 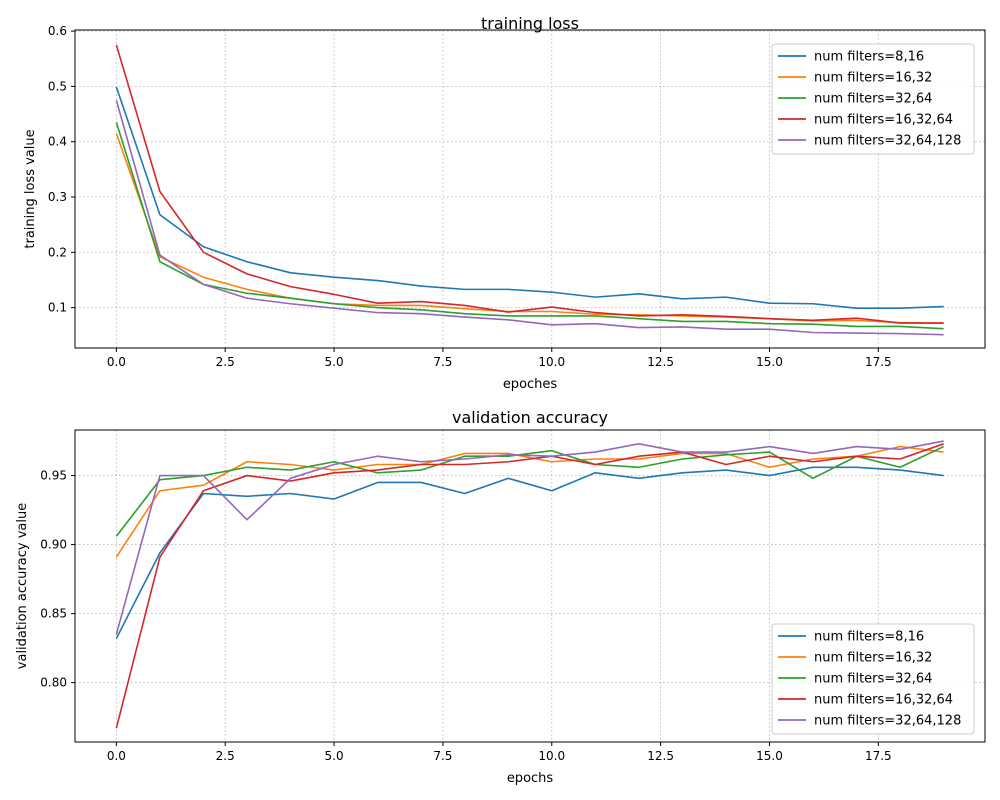 I want to click on chart-0-x-tick-label-2: 5.0, so click(x=334, y=362).